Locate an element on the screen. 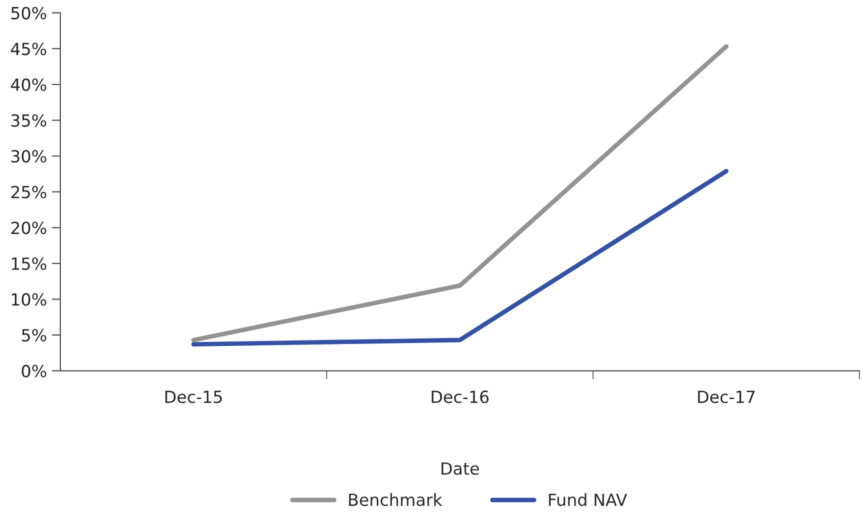 The image size is (862, 515). x-tick-label: Dec-17 is located at coordinates (726, 397).